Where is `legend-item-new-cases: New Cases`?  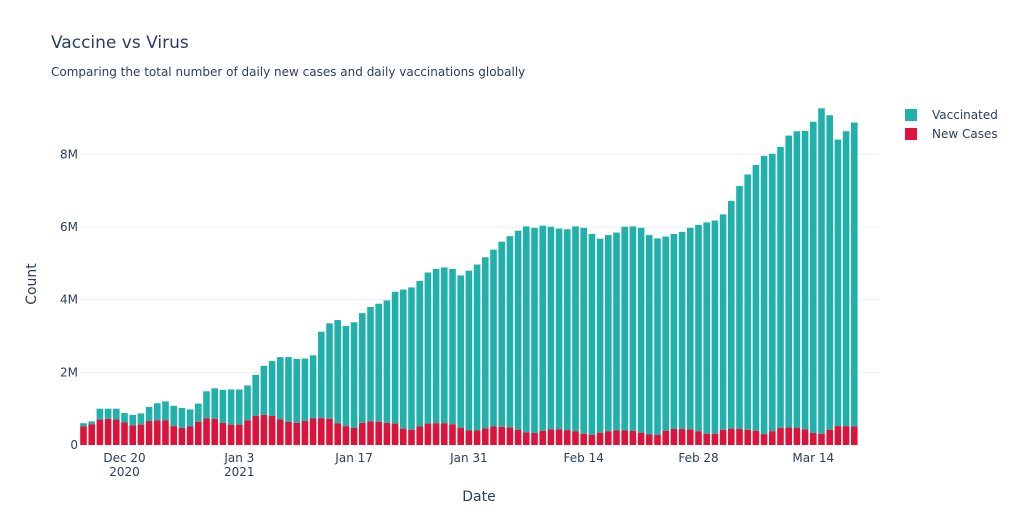 legend-item-new-cases: New Cases is located at coordinates (951, 133).